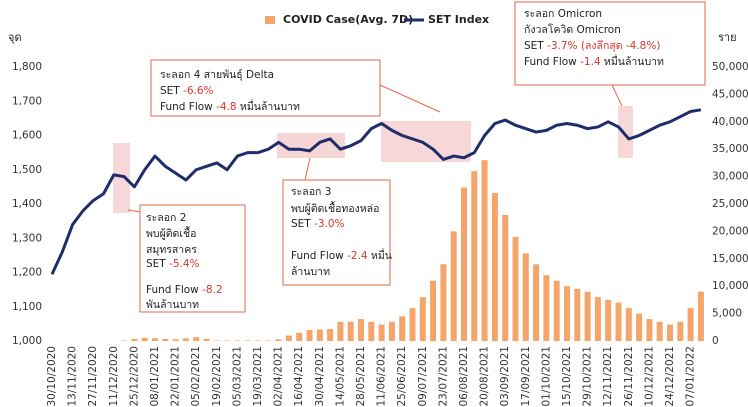  Describe the element at coordinates (237, 376) in the screenshot. I see `x-tick-label: 05/03/2021` at that location.